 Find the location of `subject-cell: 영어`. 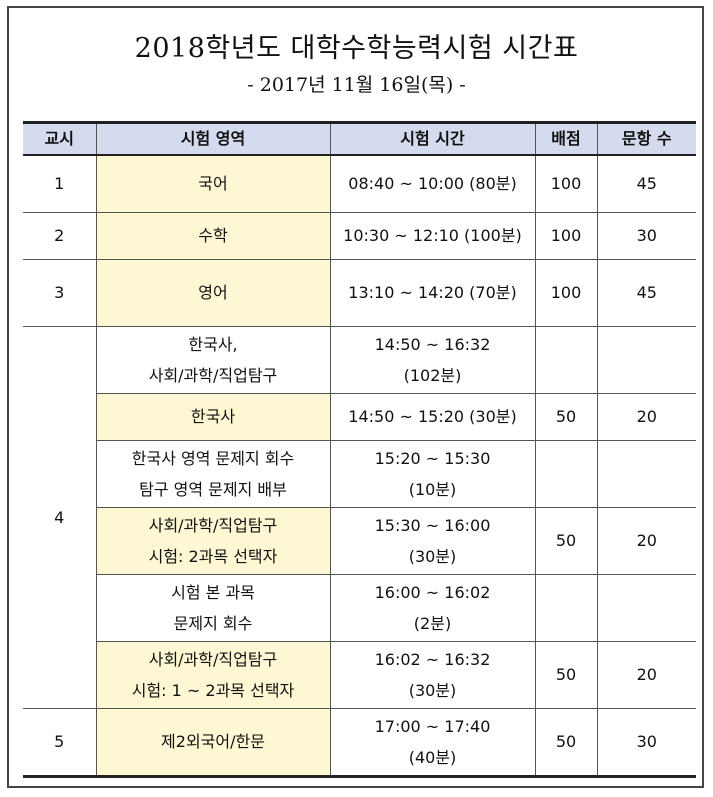

subject-cell: 영어 is located at coordinates (213, 293).